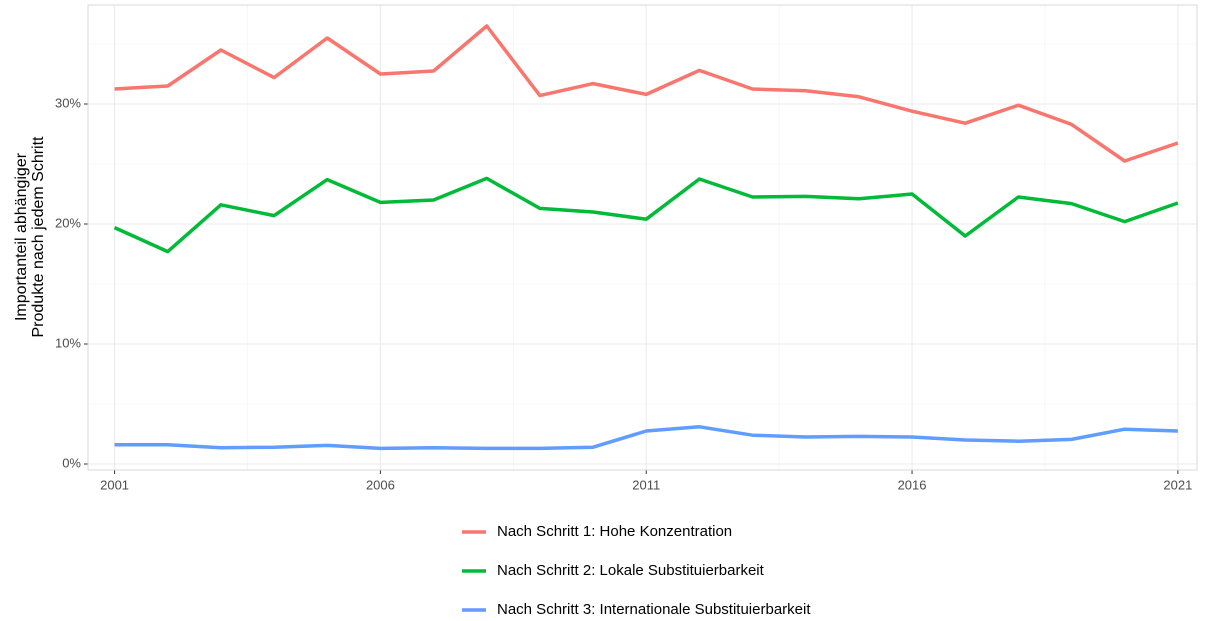 The height and width of the screenshot is (621, 1205). I want to click on y-axis-title: Importanteil abhängiger, so click(21, 236).